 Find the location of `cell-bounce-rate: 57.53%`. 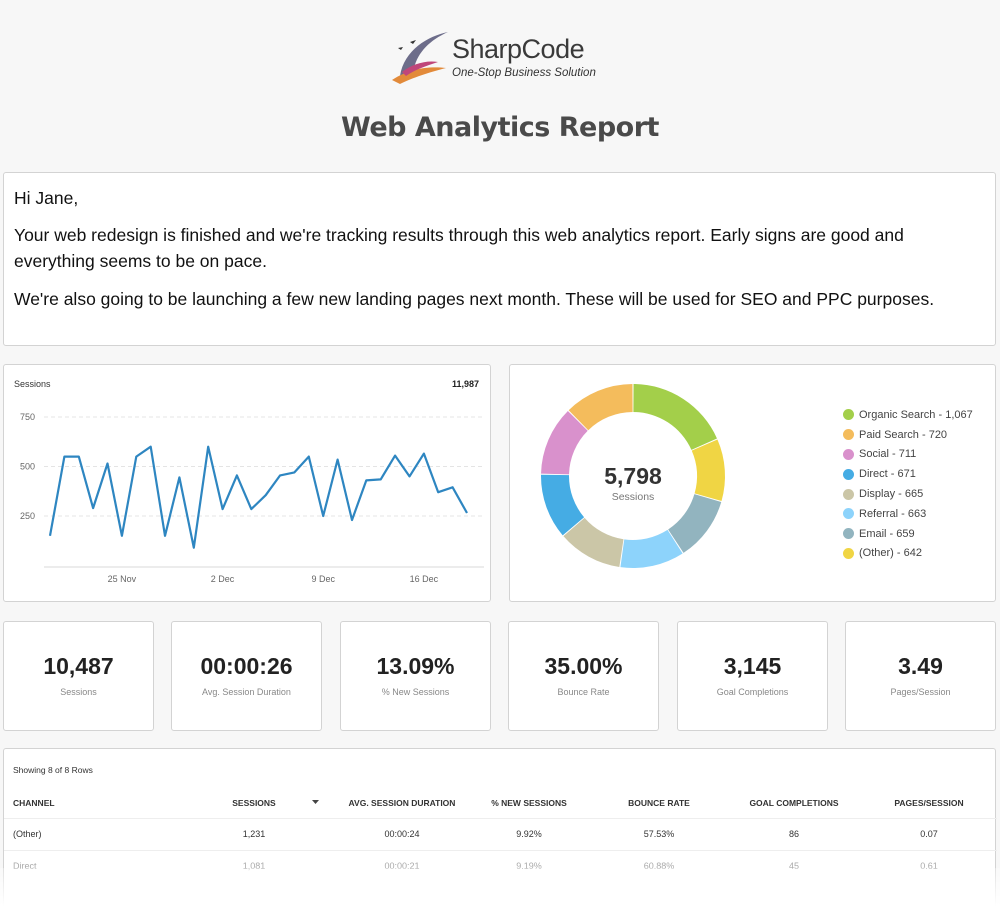

cell-bounce-rate: 57.53% is located at coordinates (659, 834).